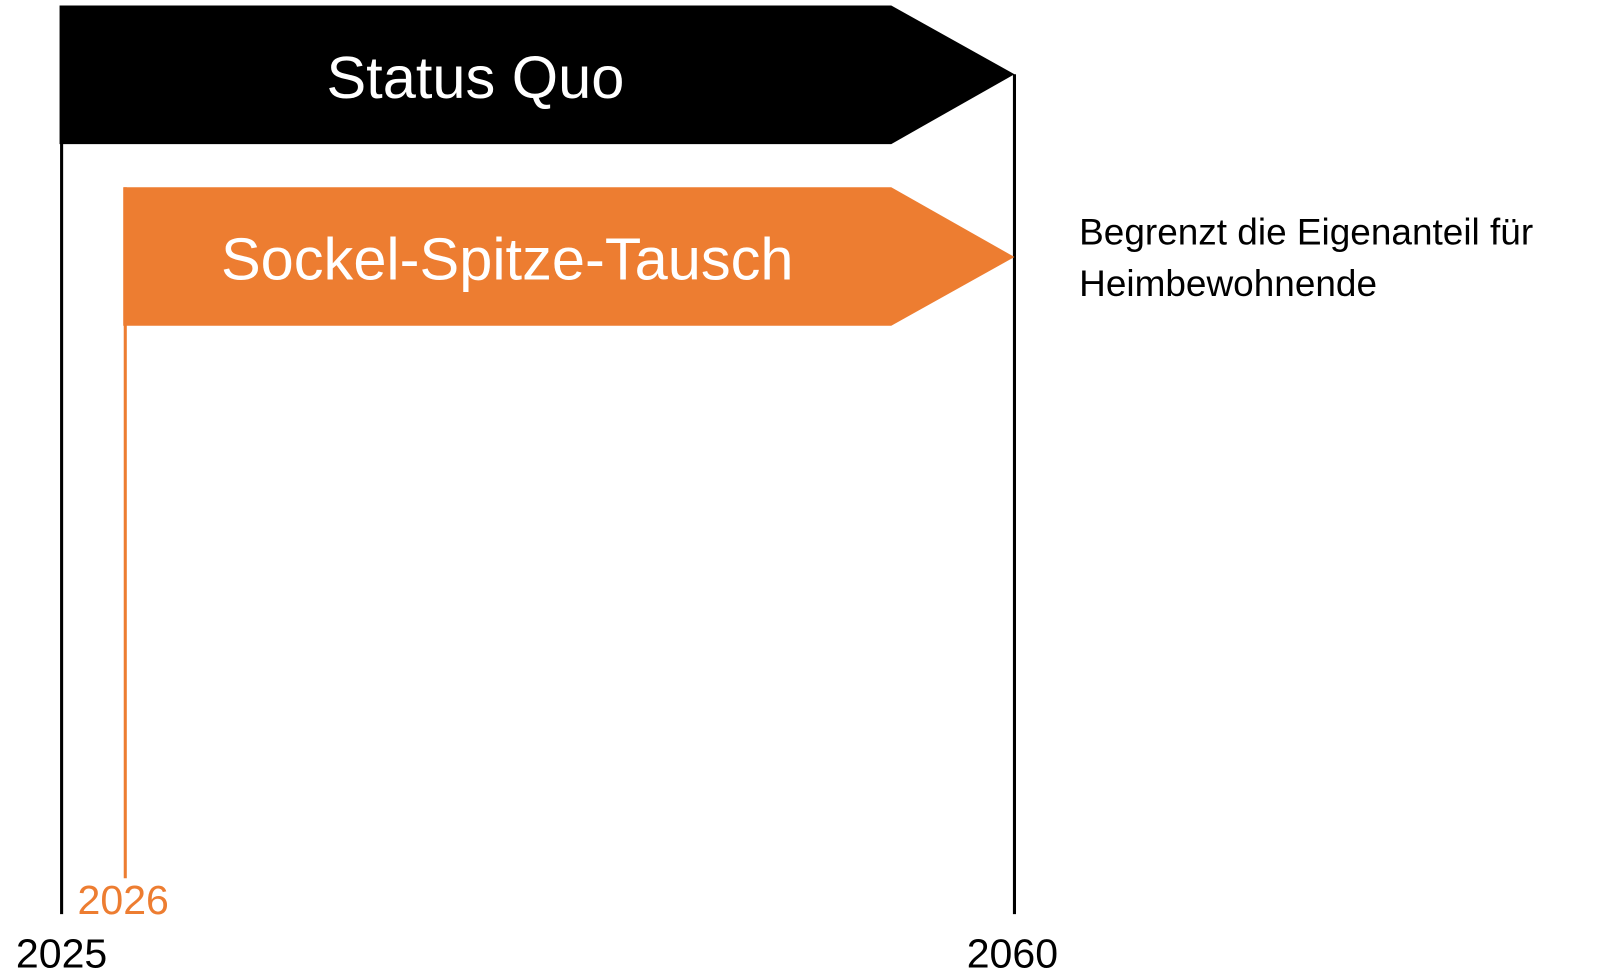 The height and width of the screenshot is (973, 1610). Describe the element at coordinates (1012, 952) in the screenshot. I see `year-label: 2060` at that location.